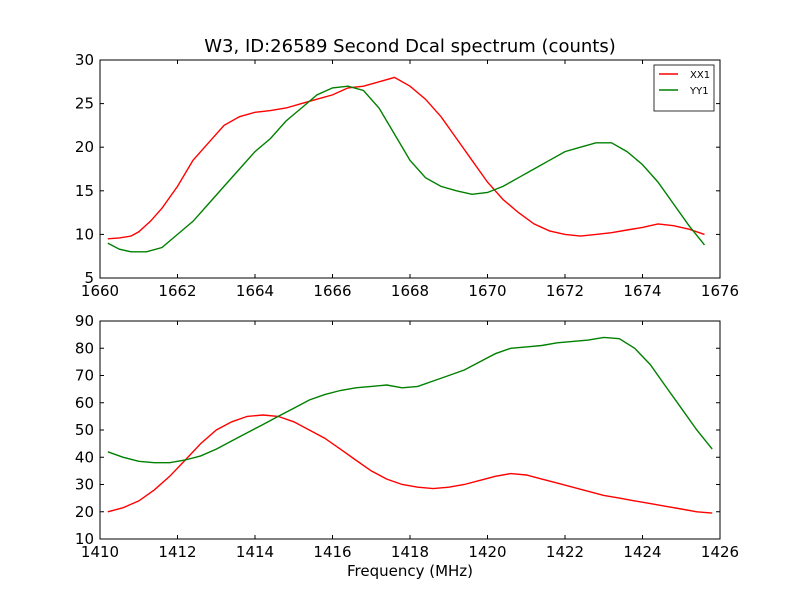 The width and height of the screenshot is (800, 600). What do you see at coordinates (720, 291) in the screenshot?
I see `x-tick-label: 1676` at bounding box center [720, 291].